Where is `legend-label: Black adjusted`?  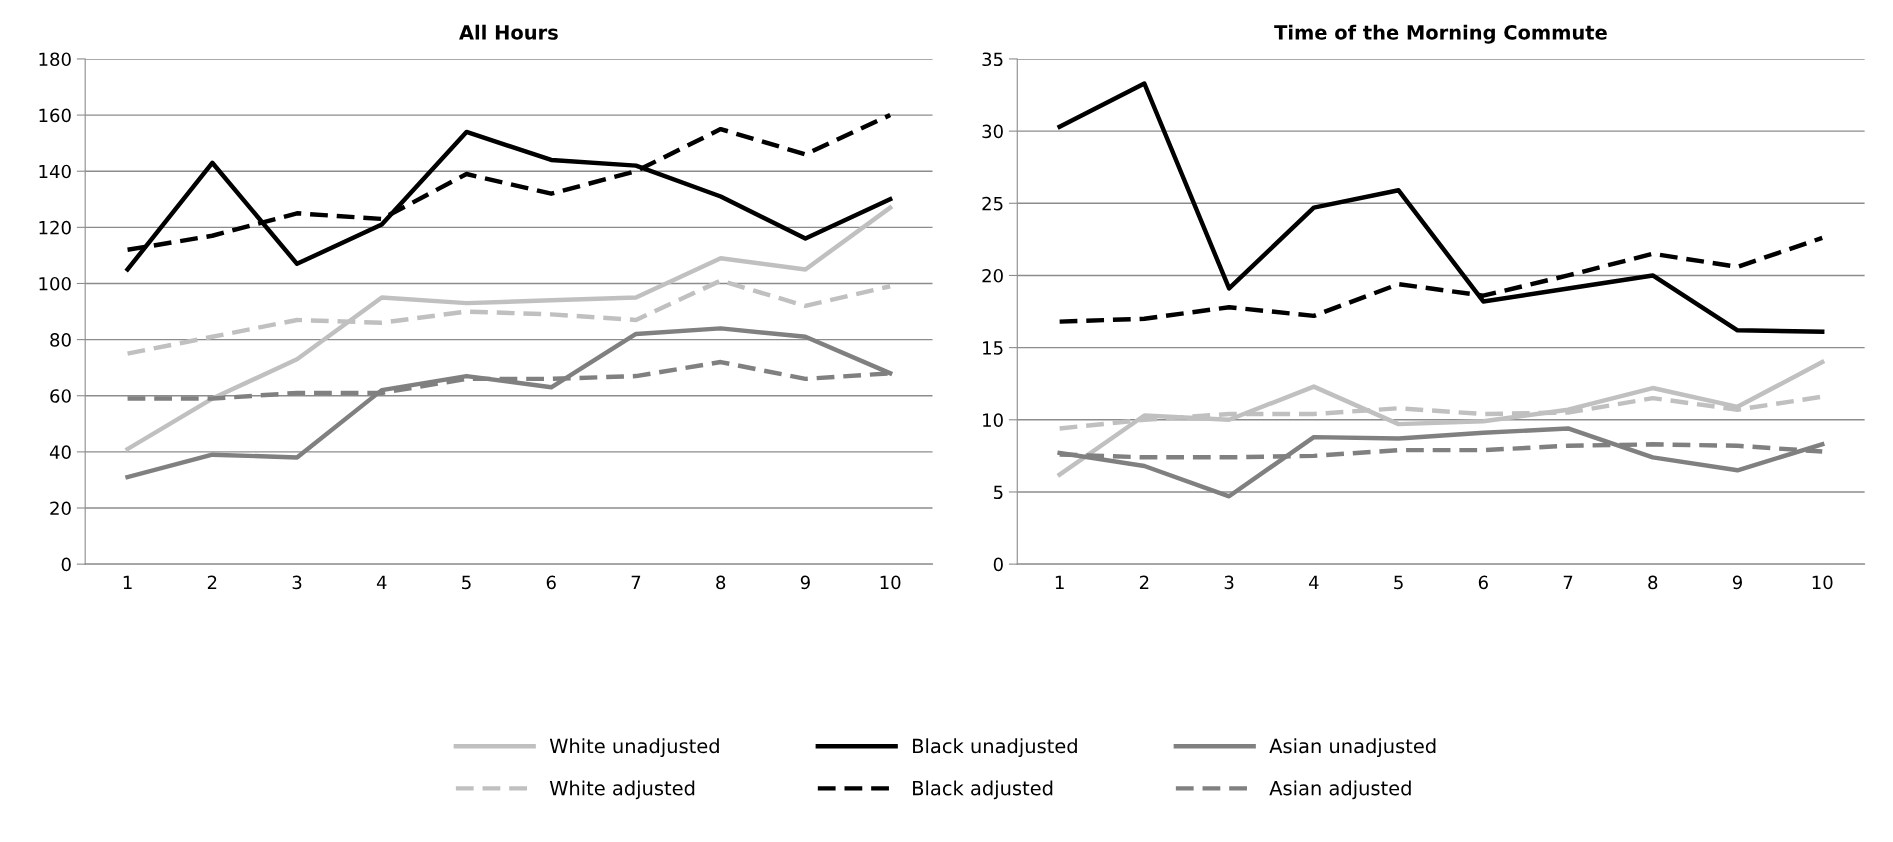 legend-label: Black adjusted is located at coordinates (983, 790).